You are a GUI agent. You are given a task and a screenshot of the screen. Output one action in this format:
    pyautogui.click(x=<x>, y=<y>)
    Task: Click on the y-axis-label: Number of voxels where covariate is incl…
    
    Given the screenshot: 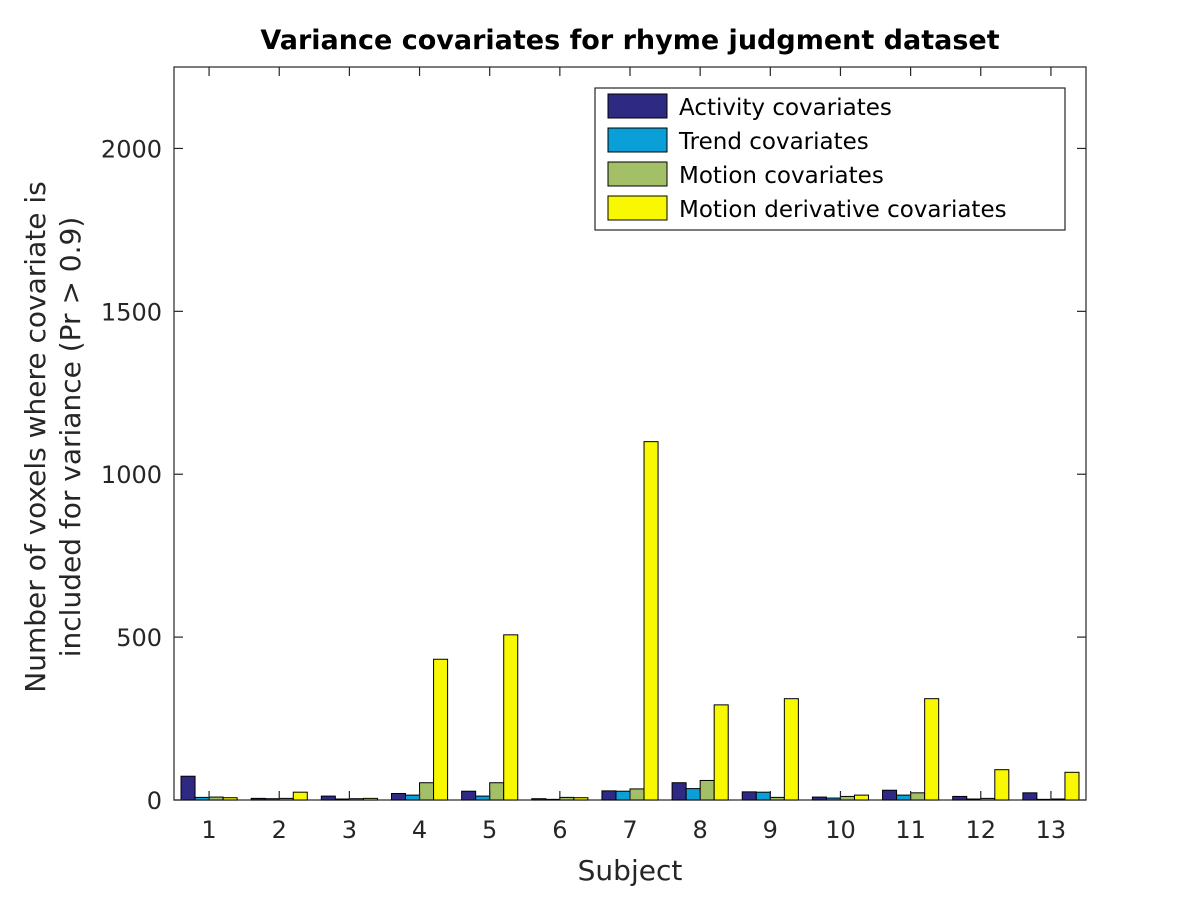 What is the action you would take?
    pyautogui.click(x=53, y=436)
    